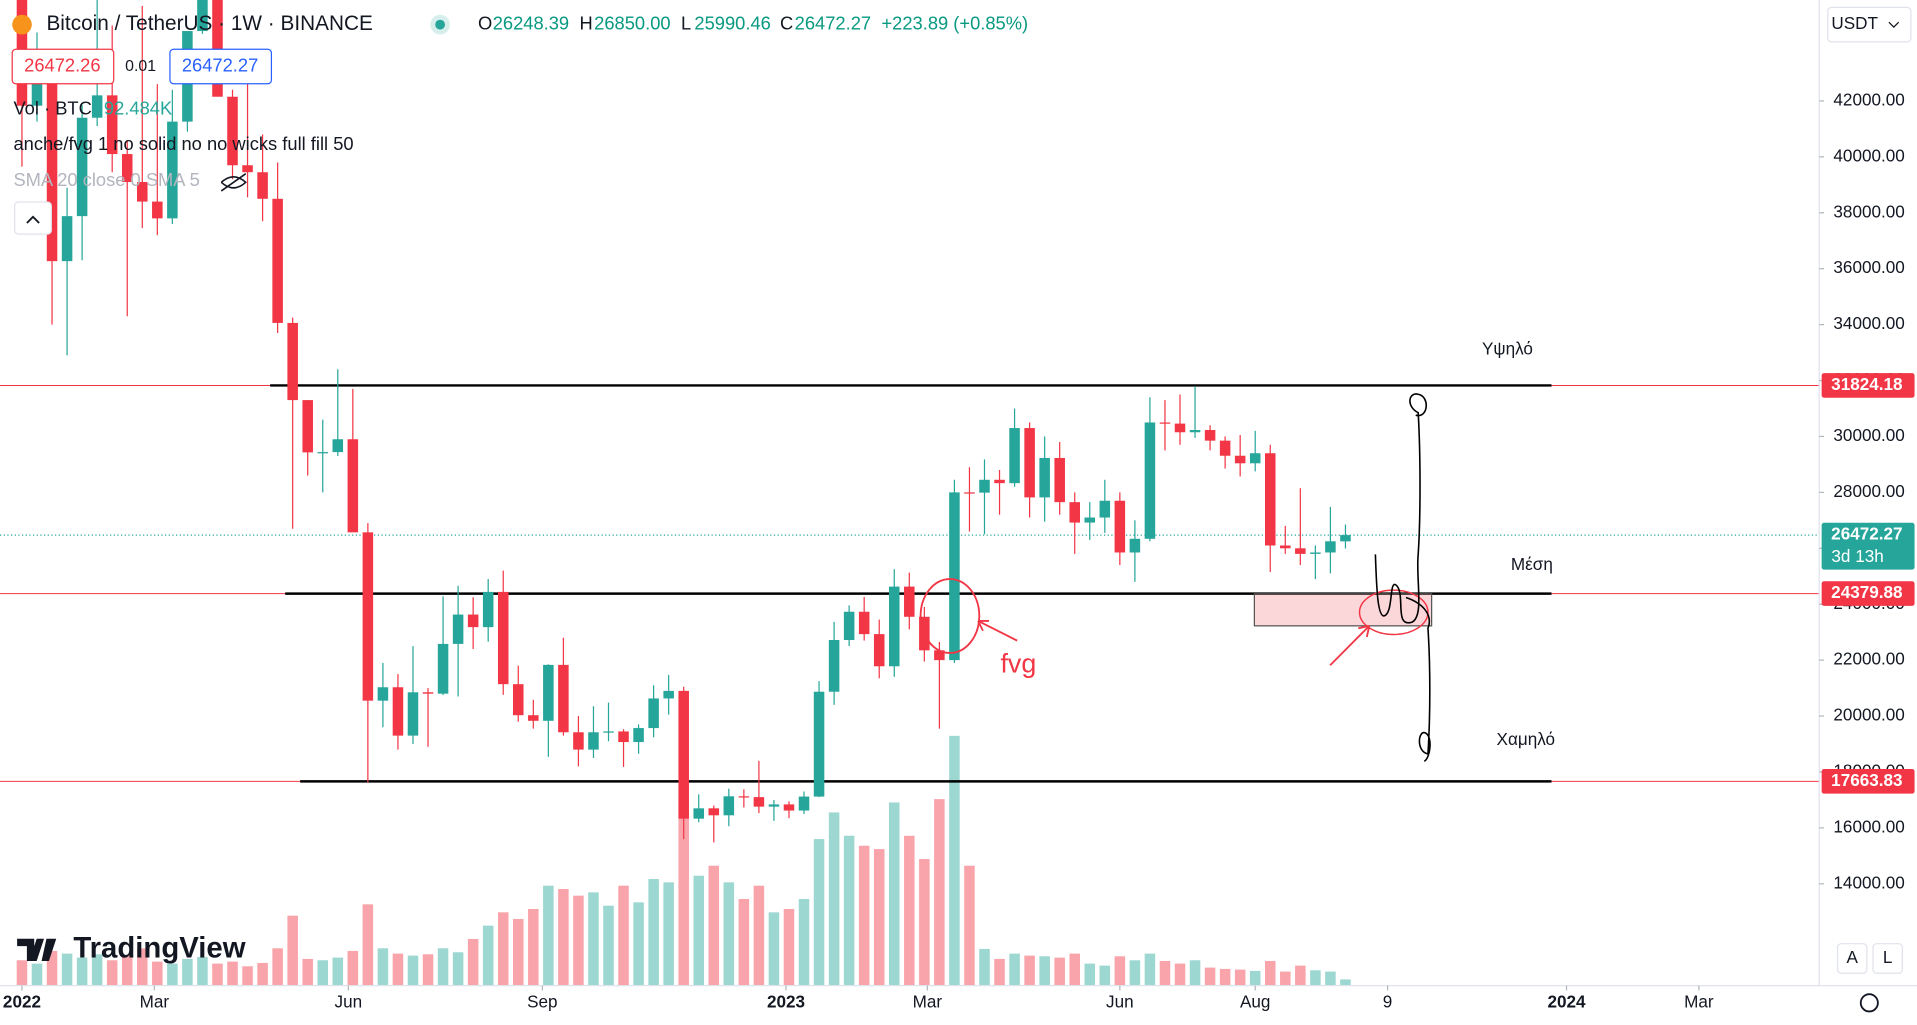 This screenshot has height=1025, width=1917. What do you see at coordinates (1868, 211) in the screenshot?
I see `y-tick-label: 38000.00` at bounding box center [1868, 211].